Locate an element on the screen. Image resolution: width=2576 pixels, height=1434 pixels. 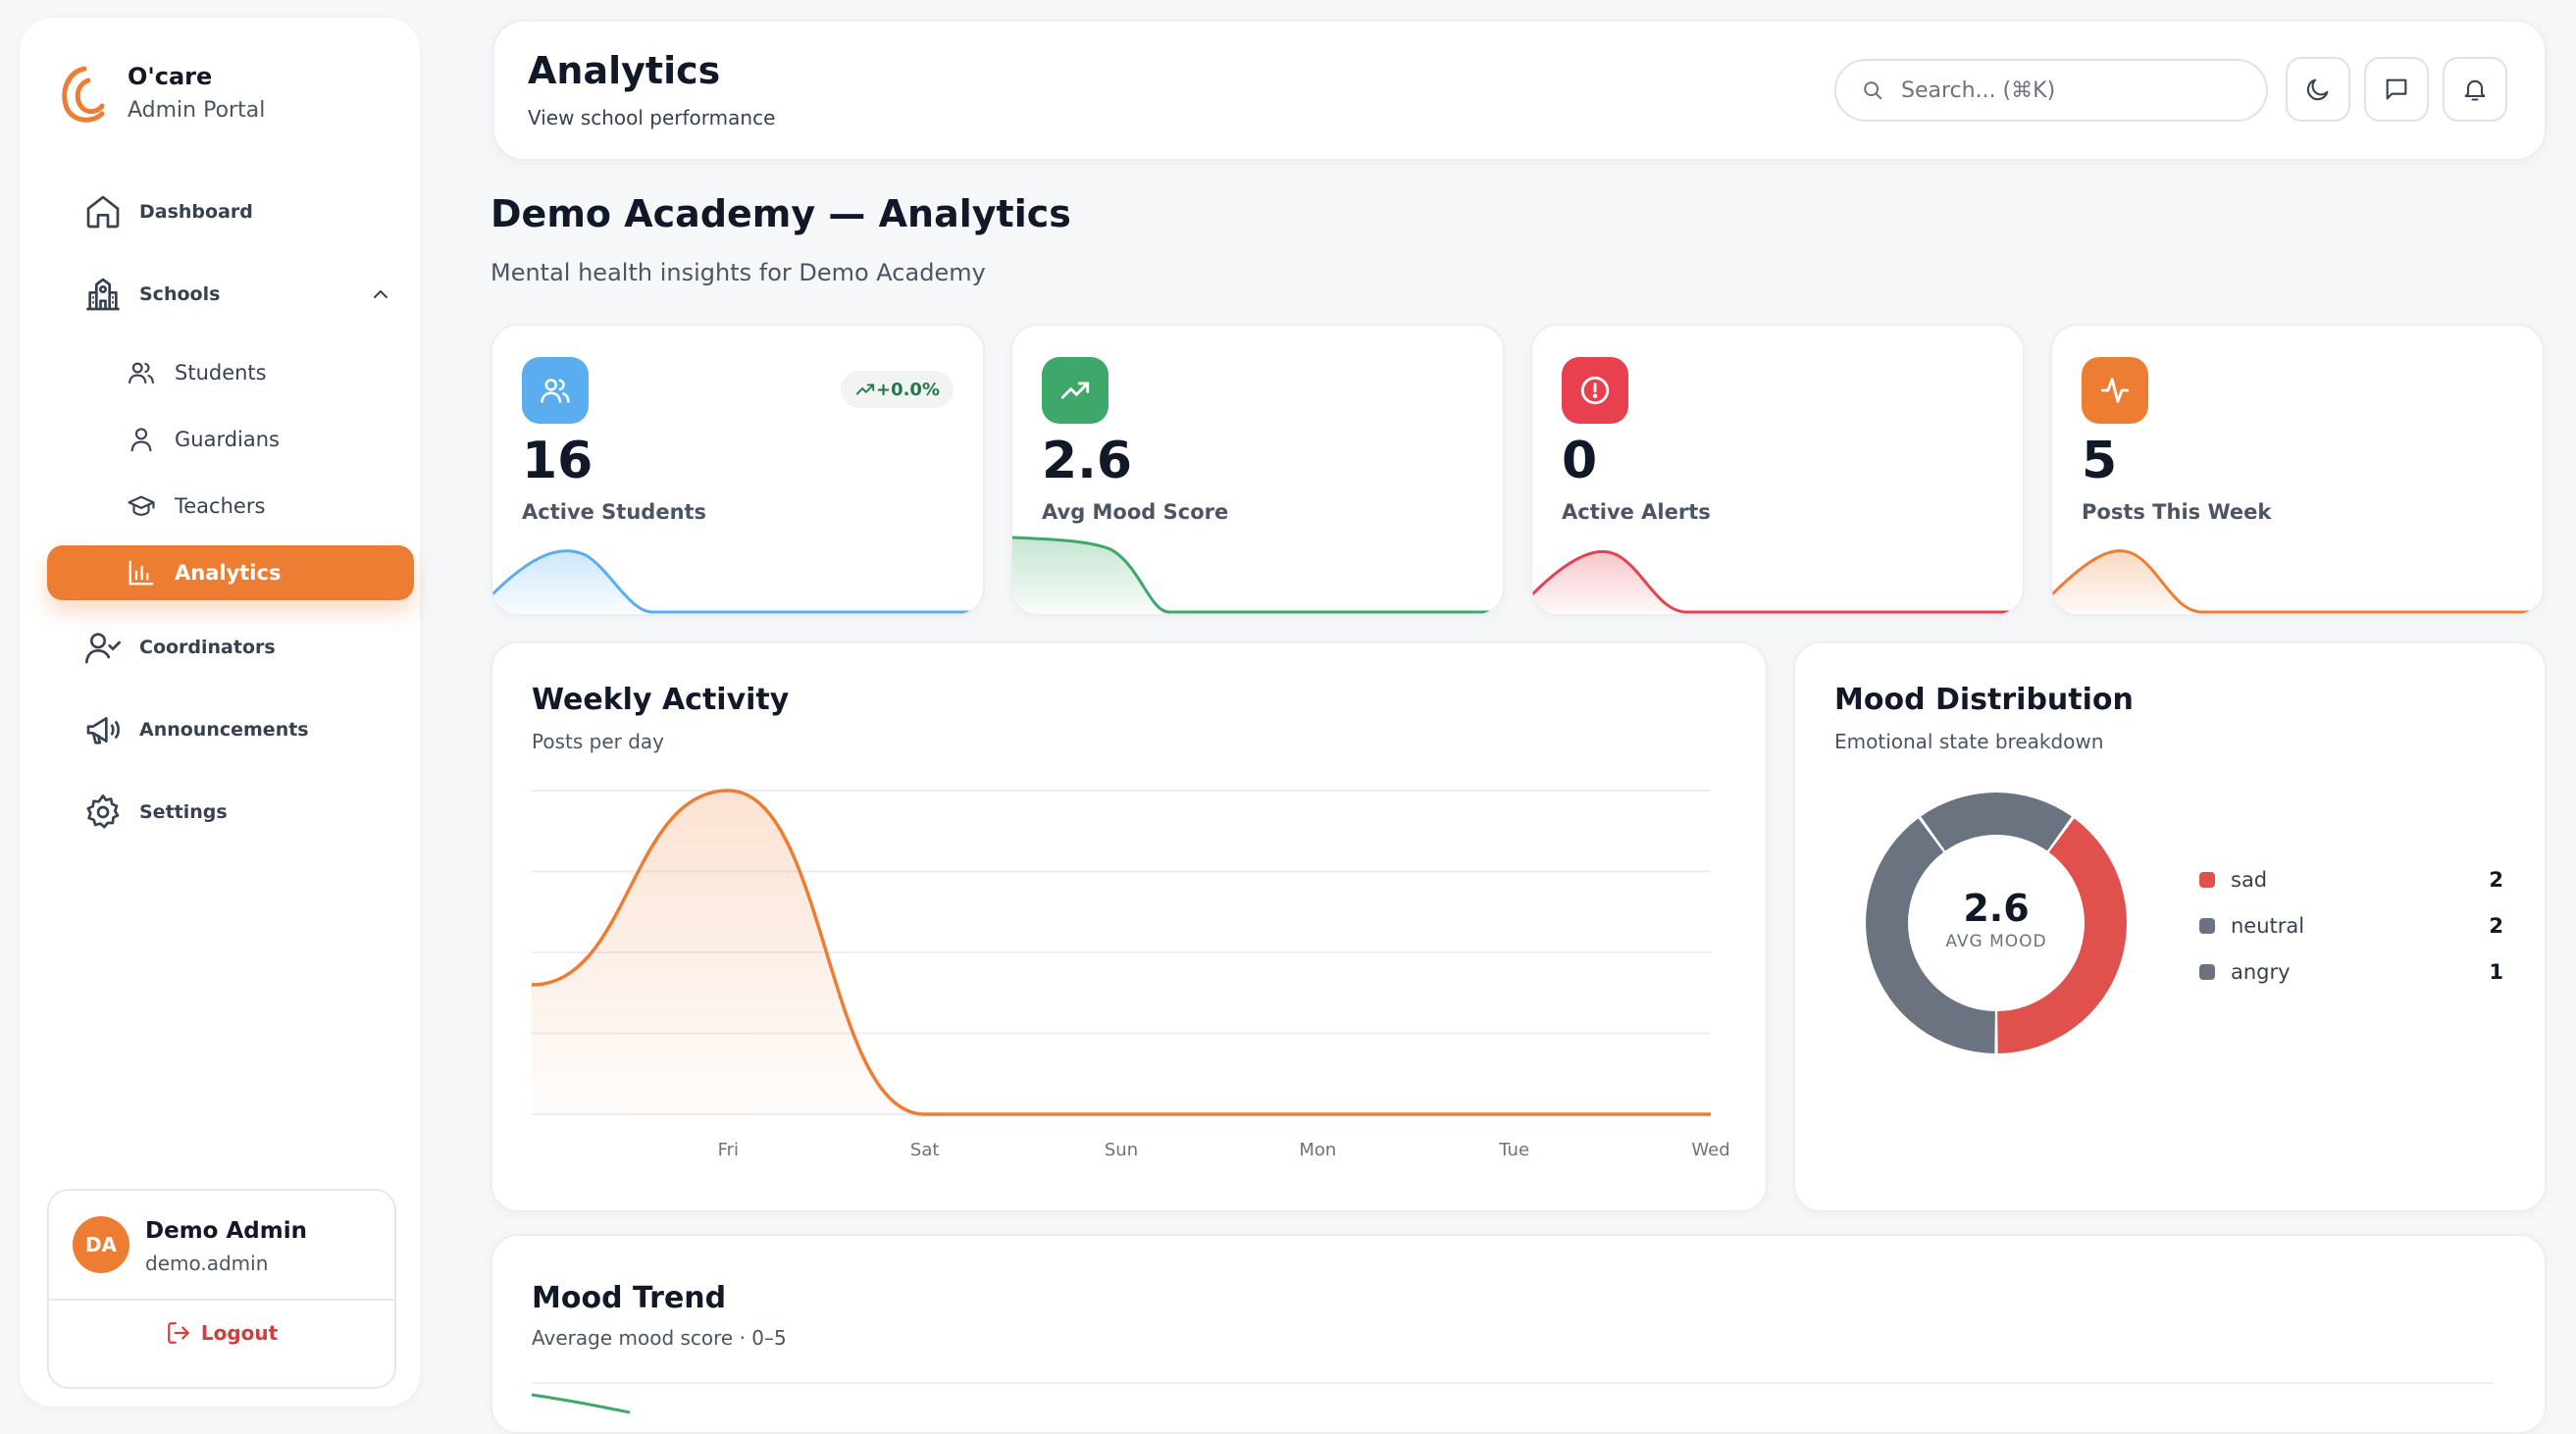
logout-label: Logout is located at coordinates (239, 1333).